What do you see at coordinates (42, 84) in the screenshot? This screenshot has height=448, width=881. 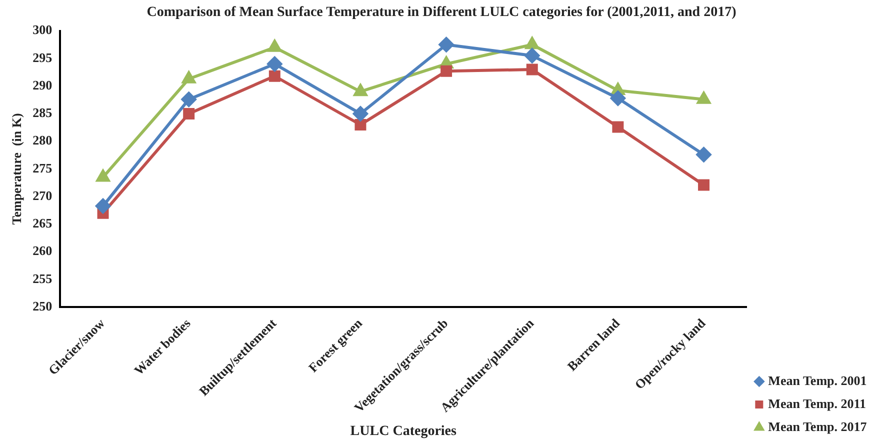 I see `y-tick-label: 290` at bounding box center [42, 84].